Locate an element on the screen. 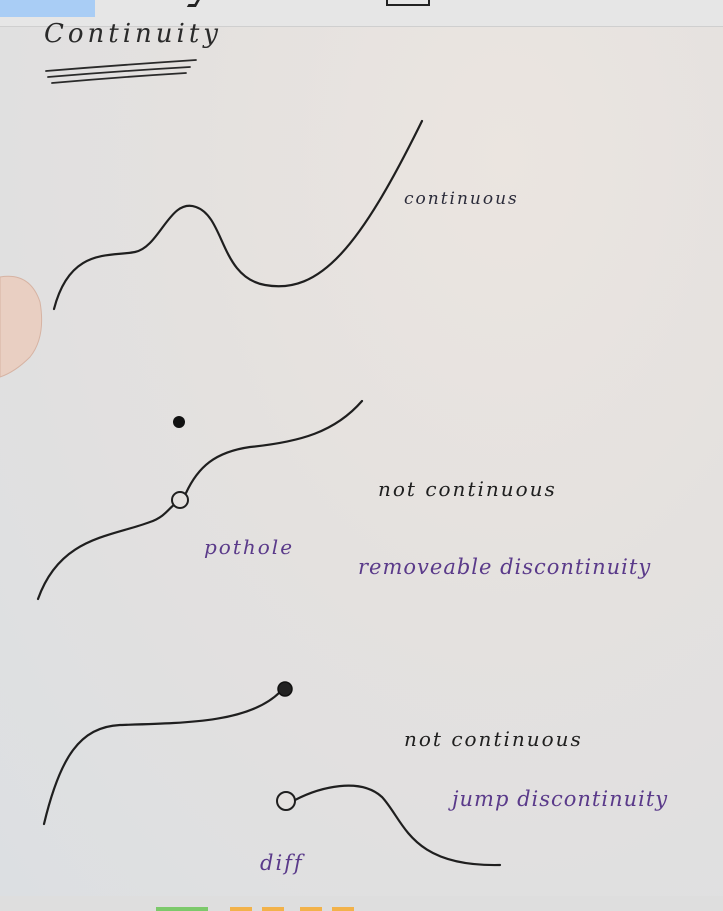 This screenshot has width=723, height=911. page-heading: Continuity is located at coordinates (133, 34).